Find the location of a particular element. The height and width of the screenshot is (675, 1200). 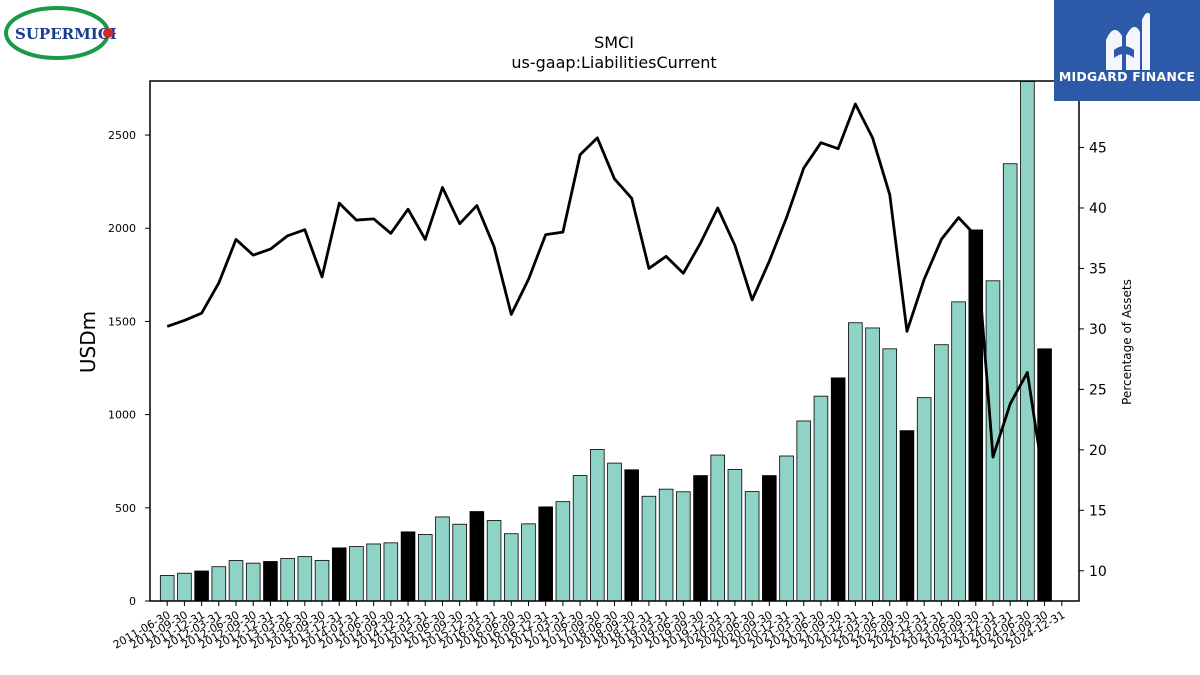

y-tick-label: 1500 is located at coordinates (122, 321).